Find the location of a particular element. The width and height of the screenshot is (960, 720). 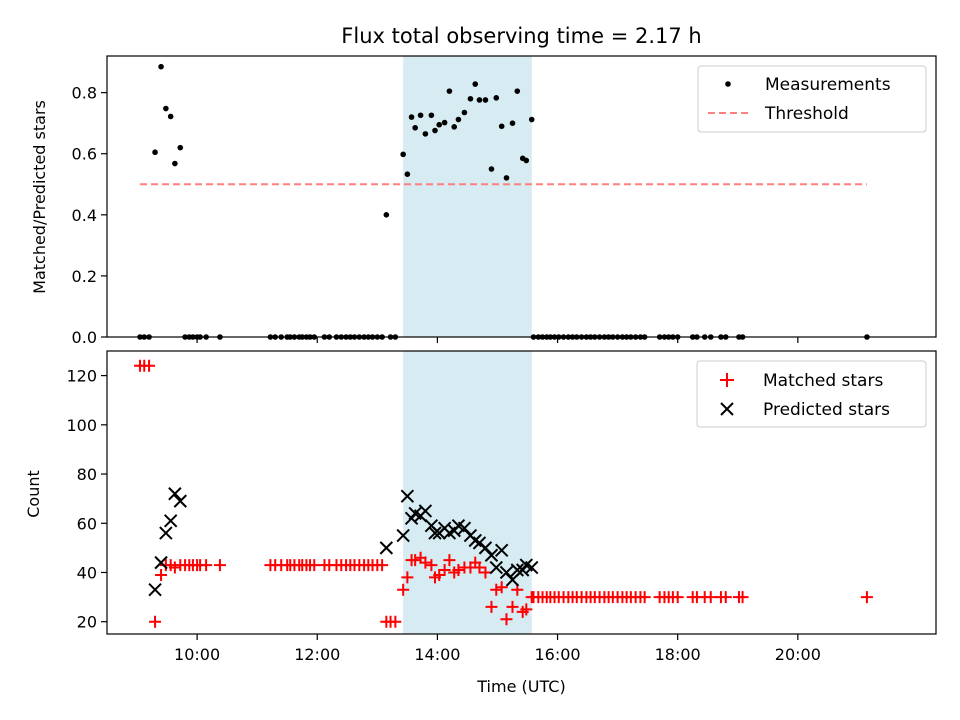

legend-label-threshold: Threshold is located at coordinates (806, 114).